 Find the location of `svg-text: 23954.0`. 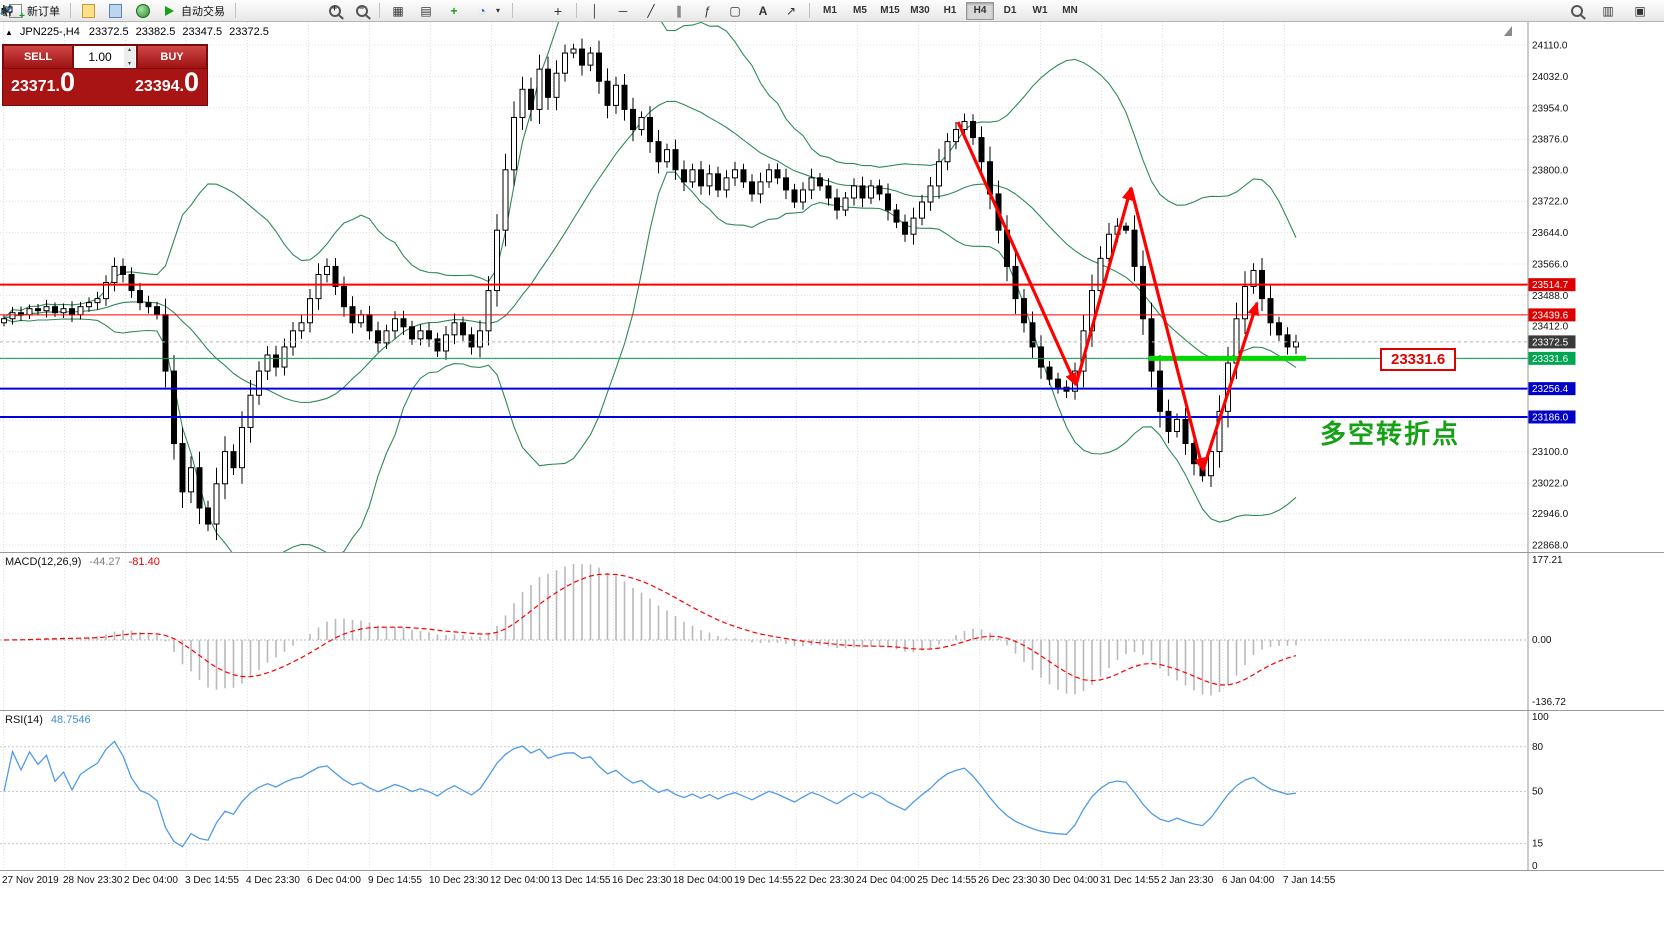

svg-text: 23954.0 is located at coordinates (1550, 108).